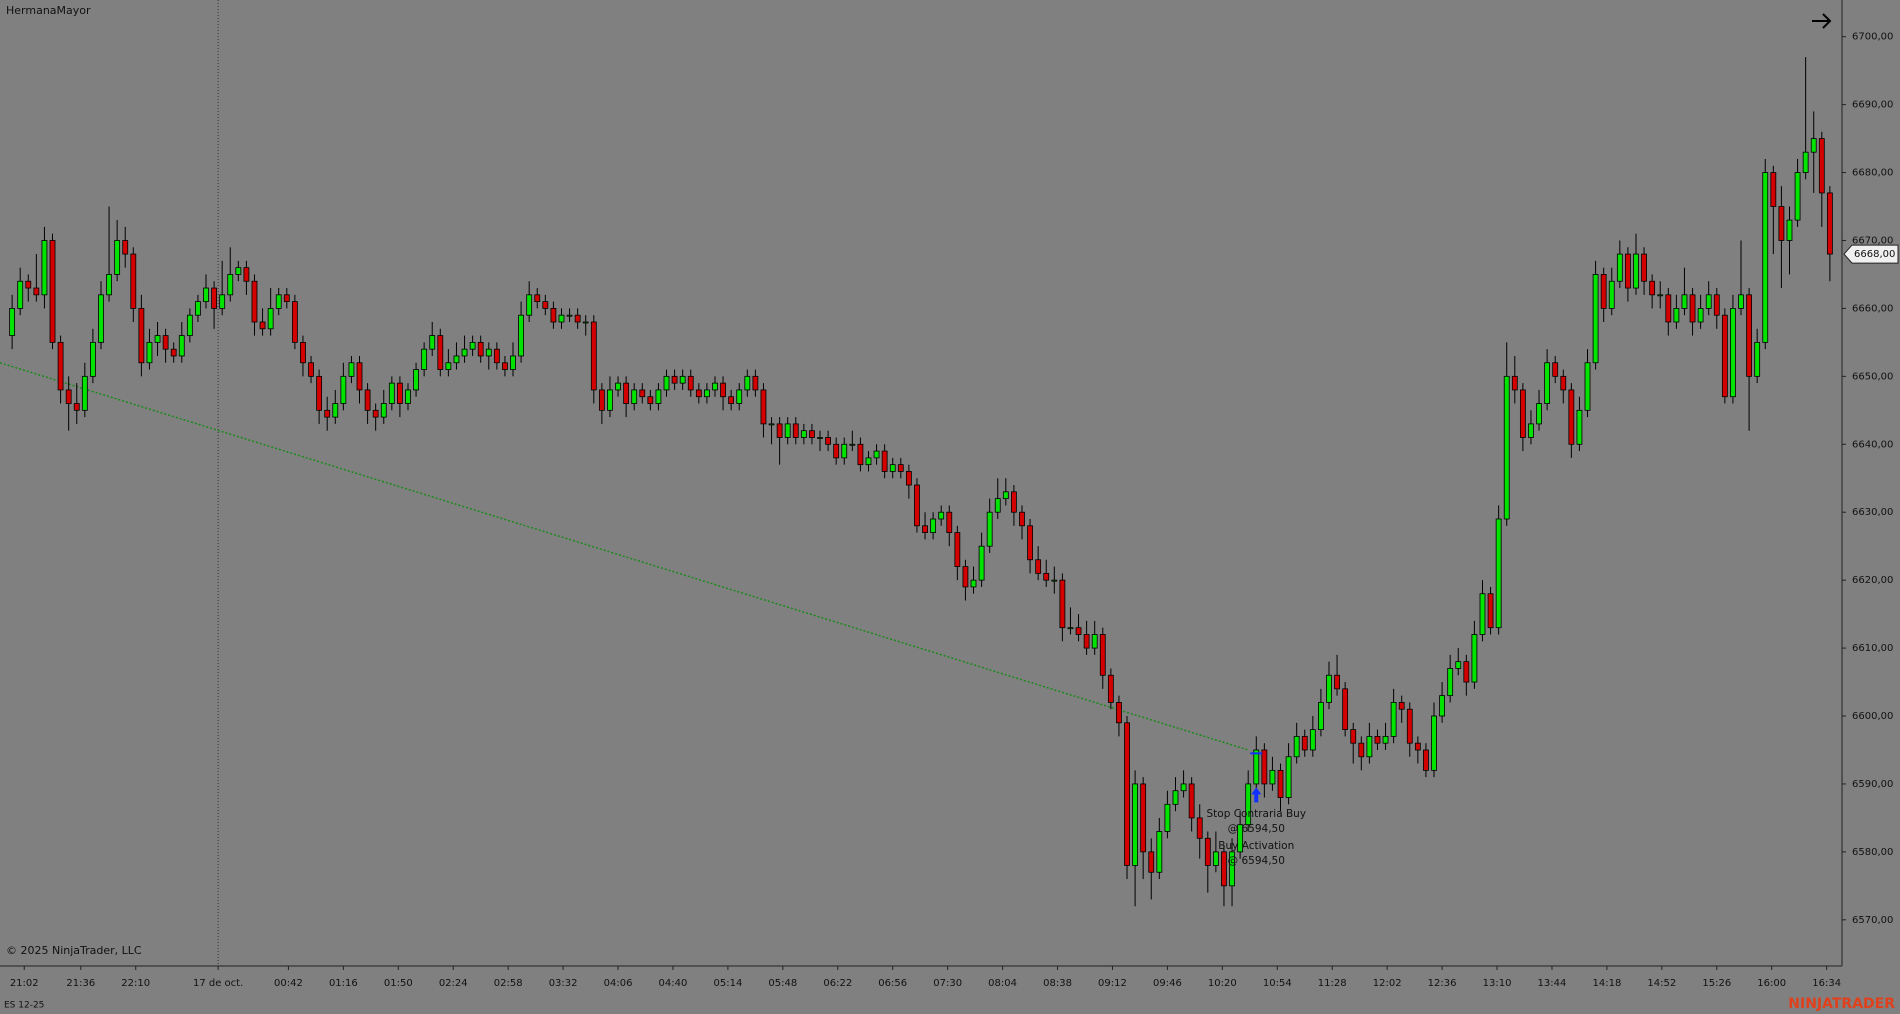 The image size is (1900, 1014). What do you see at coordinates (453, 983) in the screenshot?
I see `x-tick-label: 02:24` at bounding box center [453, 983].